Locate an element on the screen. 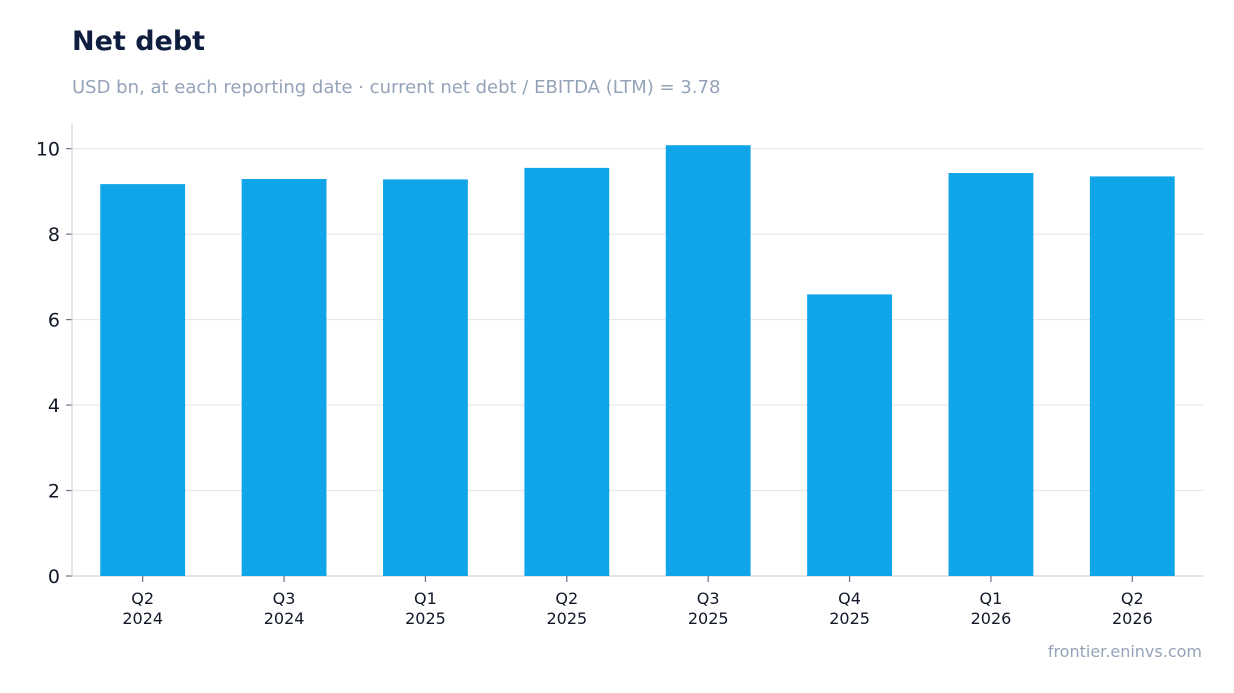 This screenshot has width=1234, height=693. x-tick-label: Q3 2024 is located at coordinates (284, 608).